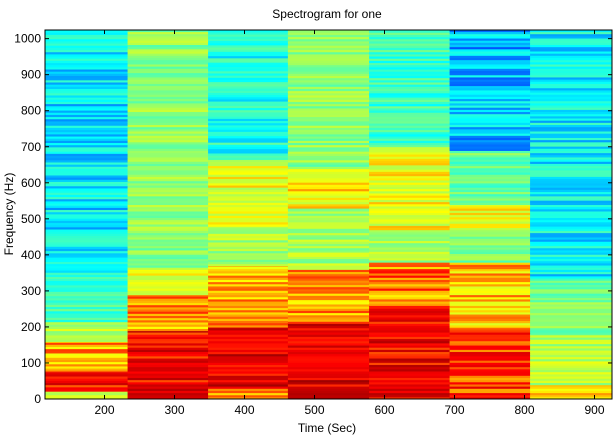  Describe the element at coordinates (37, 399) in the screenshot. I see `y-tick-label: 0` at that location.